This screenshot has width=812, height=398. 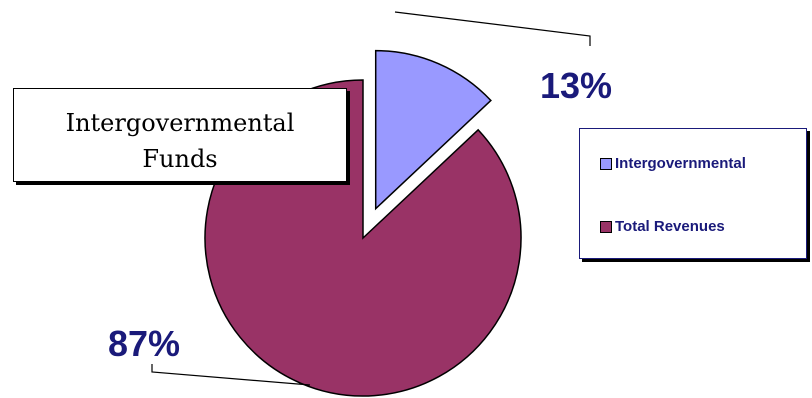 I want to click on data-label-total-revenues: 87%, so click(x=144, y=343).